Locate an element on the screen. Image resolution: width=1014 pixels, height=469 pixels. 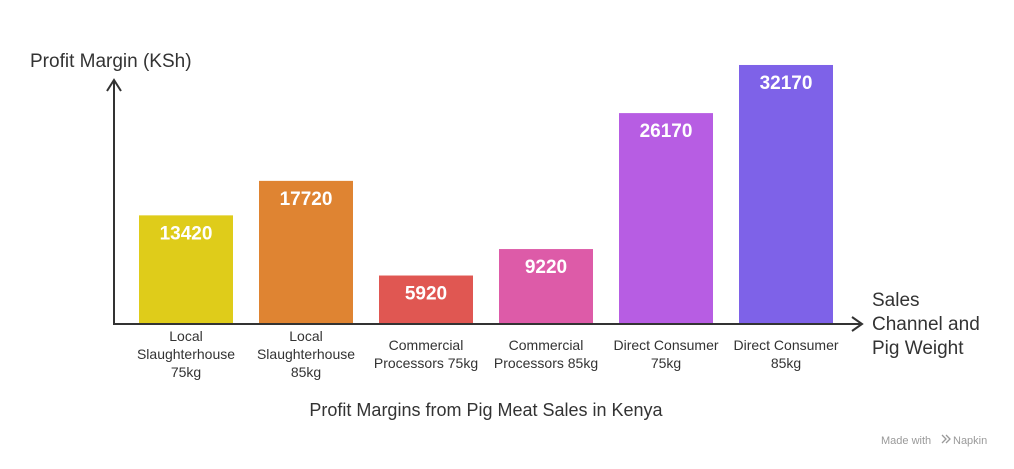
category-label-2: Local Slaughterhouse 85kg is located at coordinates (306, 354).